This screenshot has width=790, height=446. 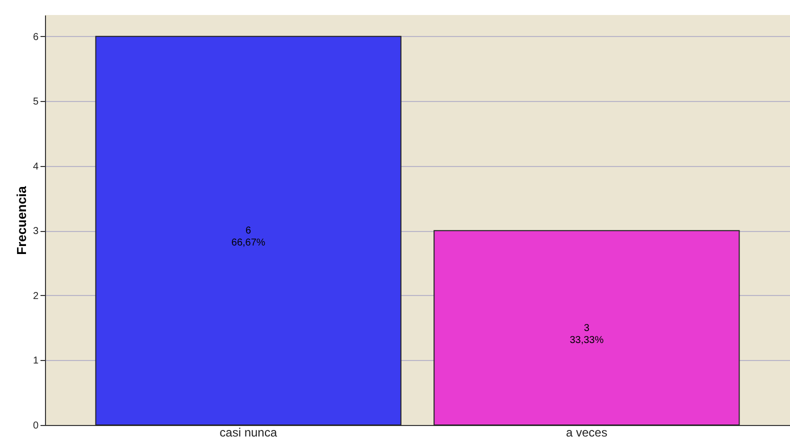 What do you see at coordinates (35, 361) in the screenshot?
I see `y-tick-label: 1` at bounding box center [35, 361].